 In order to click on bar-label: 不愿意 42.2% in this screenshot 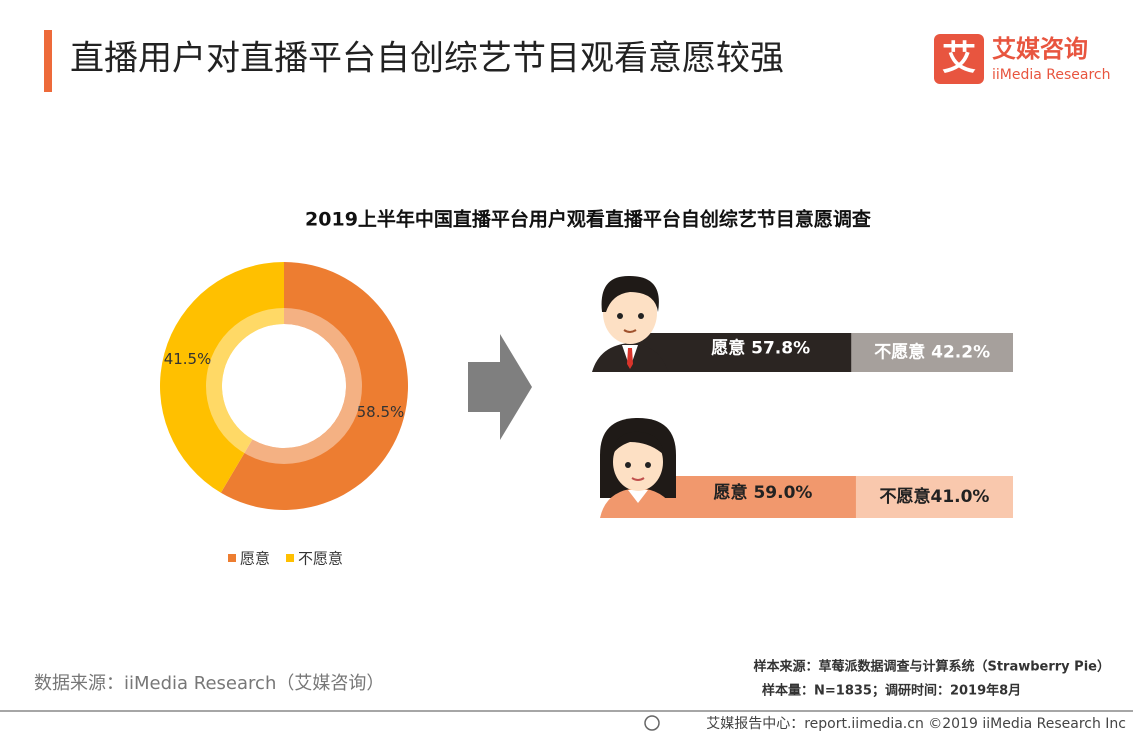, I will do `click(932, 352)`.